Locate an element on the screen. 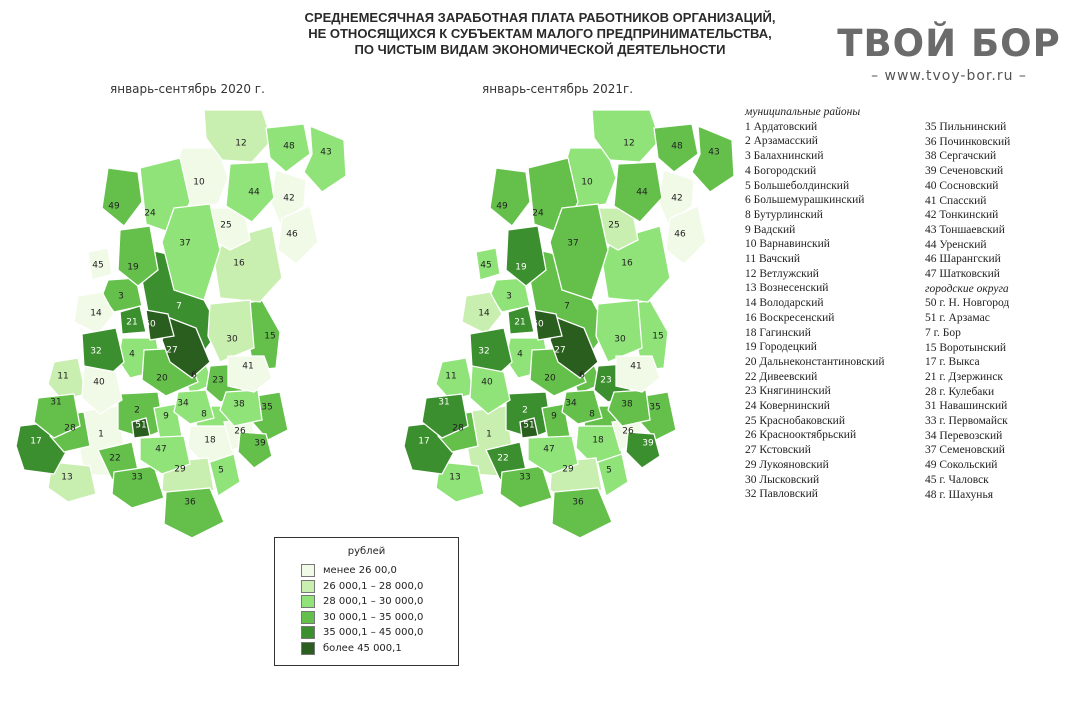  list-item: 32 Павловский is located at coordinates (781, 494).